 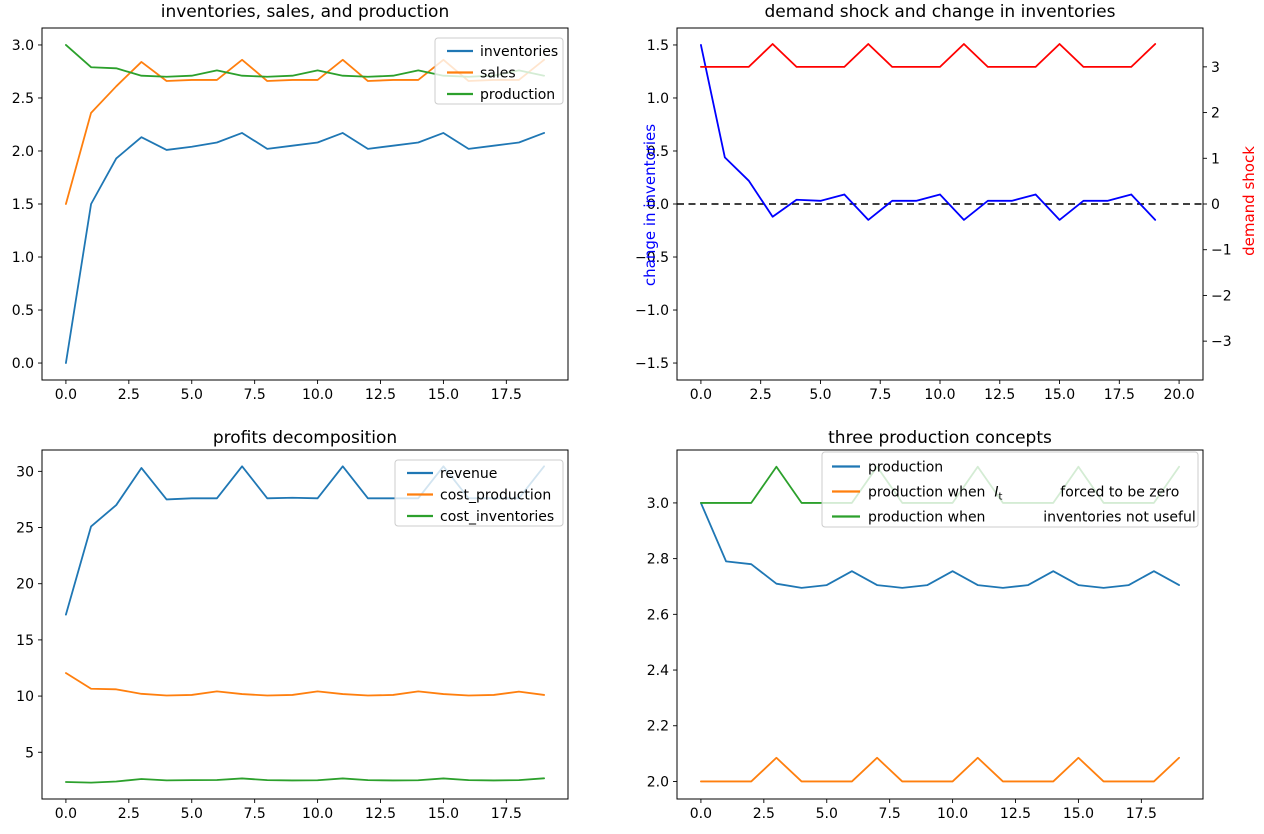 What do you see at coordinates (305, 780) in the screenshot?
I see `series-cost_inventories-line` at bounding box center [305, 780].